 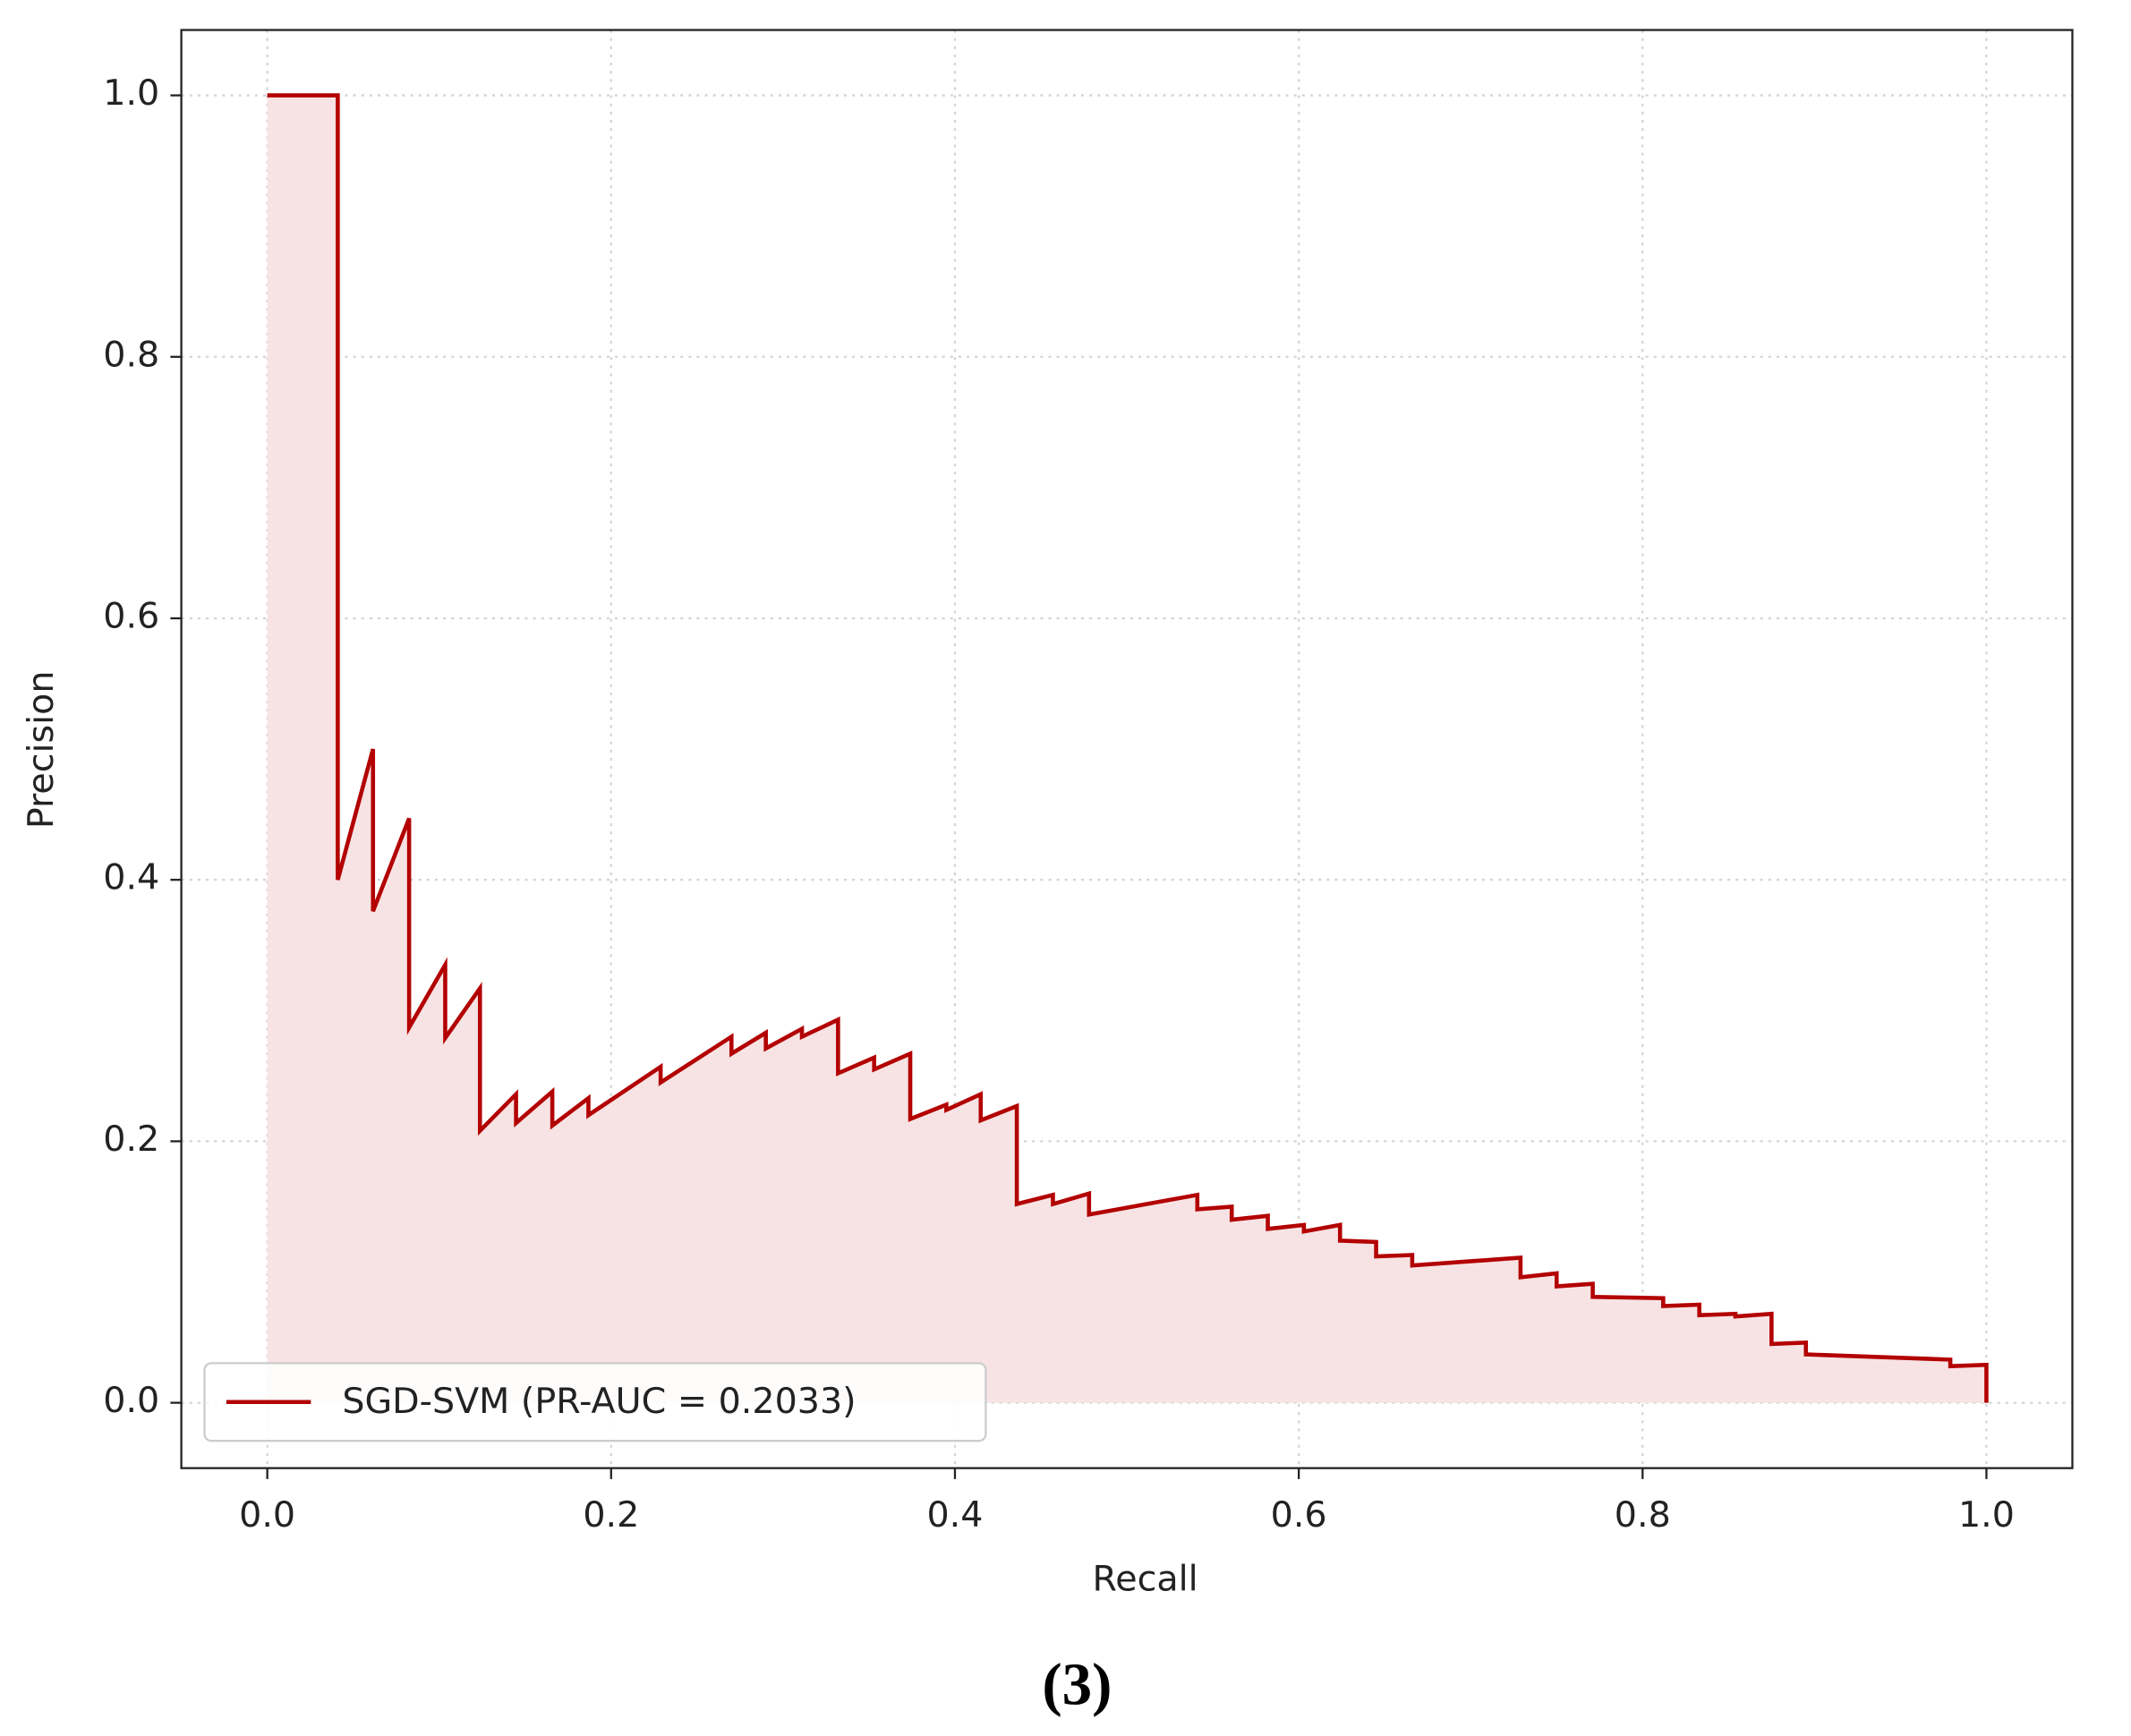 What do you see at coordinates (131, 877) in the screenshot?
I see `y-tick-label: 0.4` at bounding box center [131, 877].